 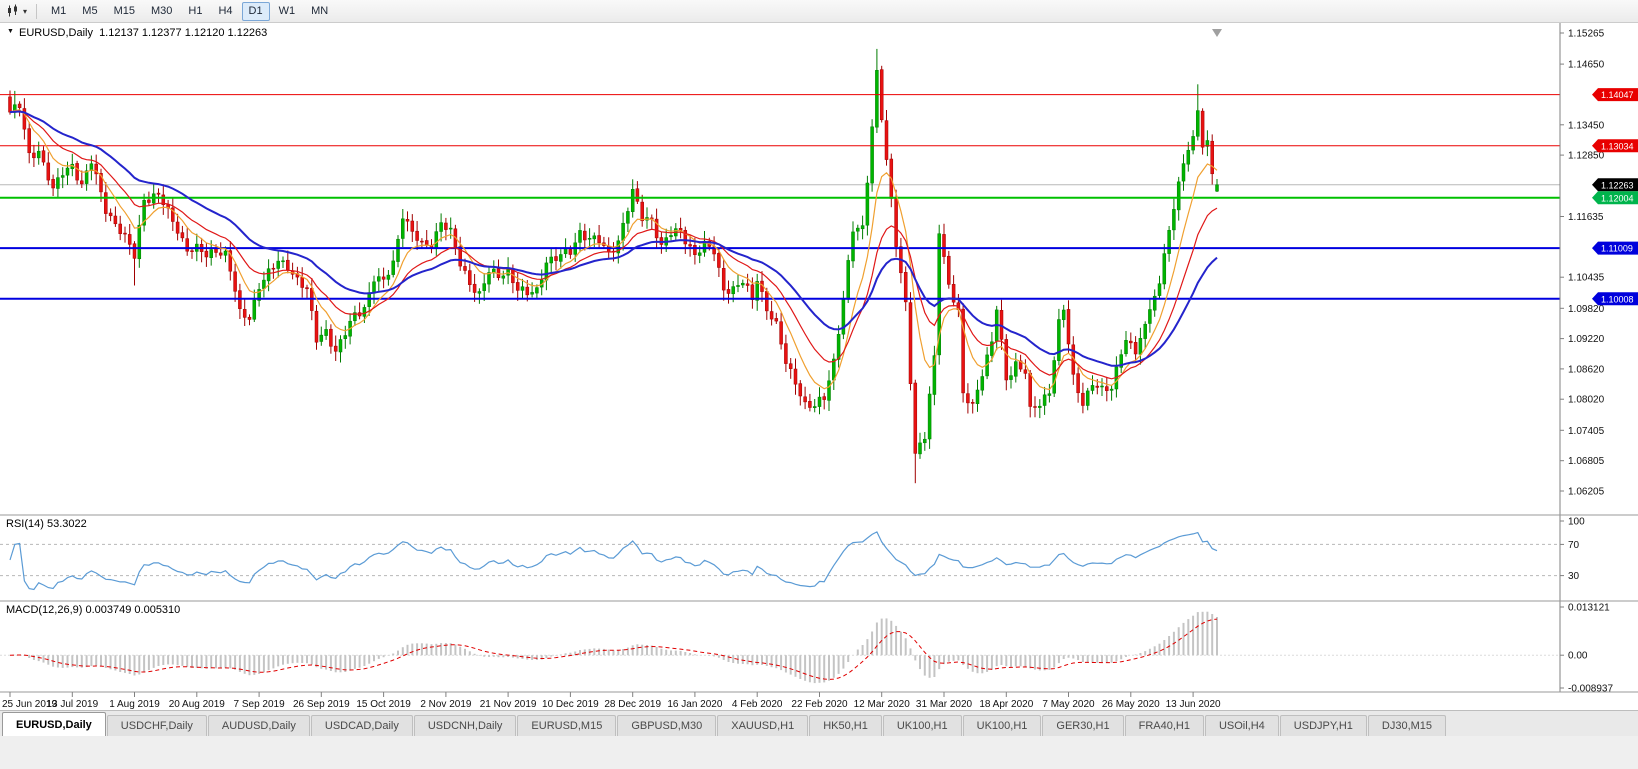 I want to click on rsi-axis-label: 100, so click(x=1576, y=522).